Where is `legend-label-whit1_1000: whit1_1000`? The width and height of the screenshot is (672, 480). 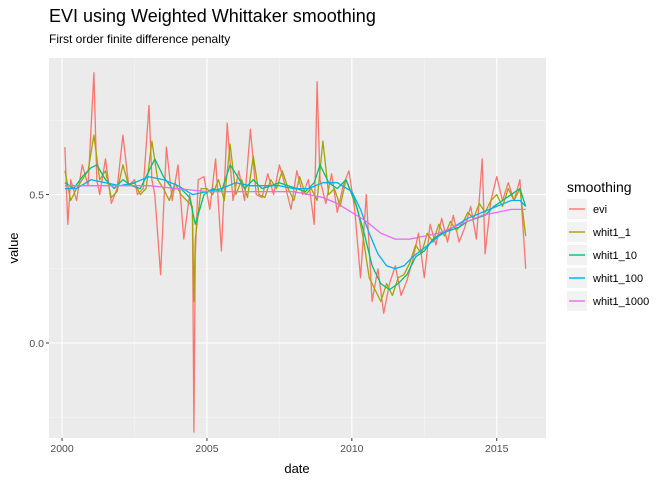
legend-label-whit1_1000: whit1_1000 is located at coordinates (620, 302).